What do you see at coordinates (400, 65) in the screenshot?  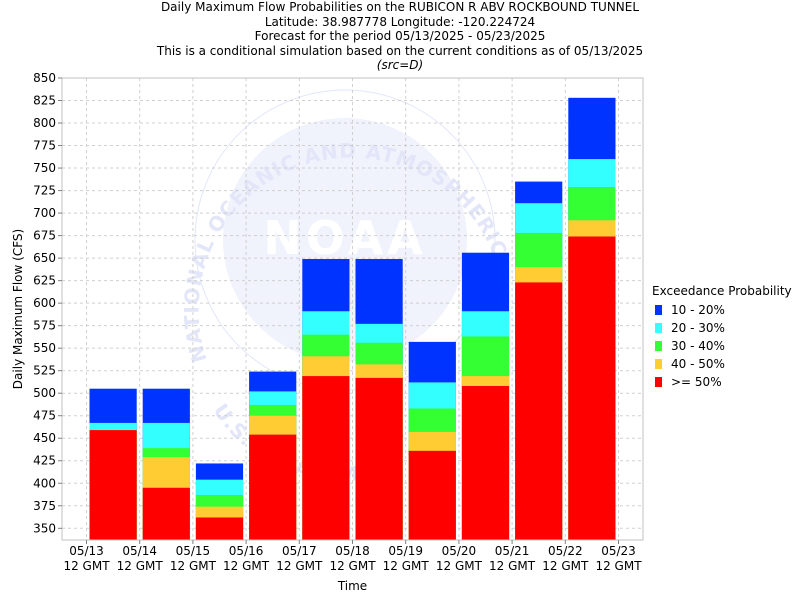 I see `chart-subtitle: (src=D)` at bounding box center [400, 65].